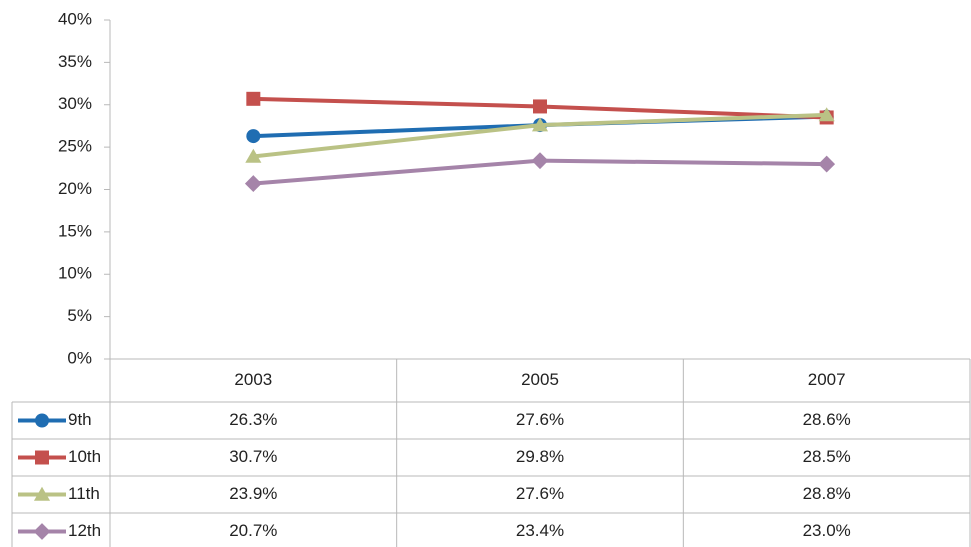 Image resolution: width=971 pixels, height=547 pixels. I want to click on legend-label: 12th, so click(84, 530).